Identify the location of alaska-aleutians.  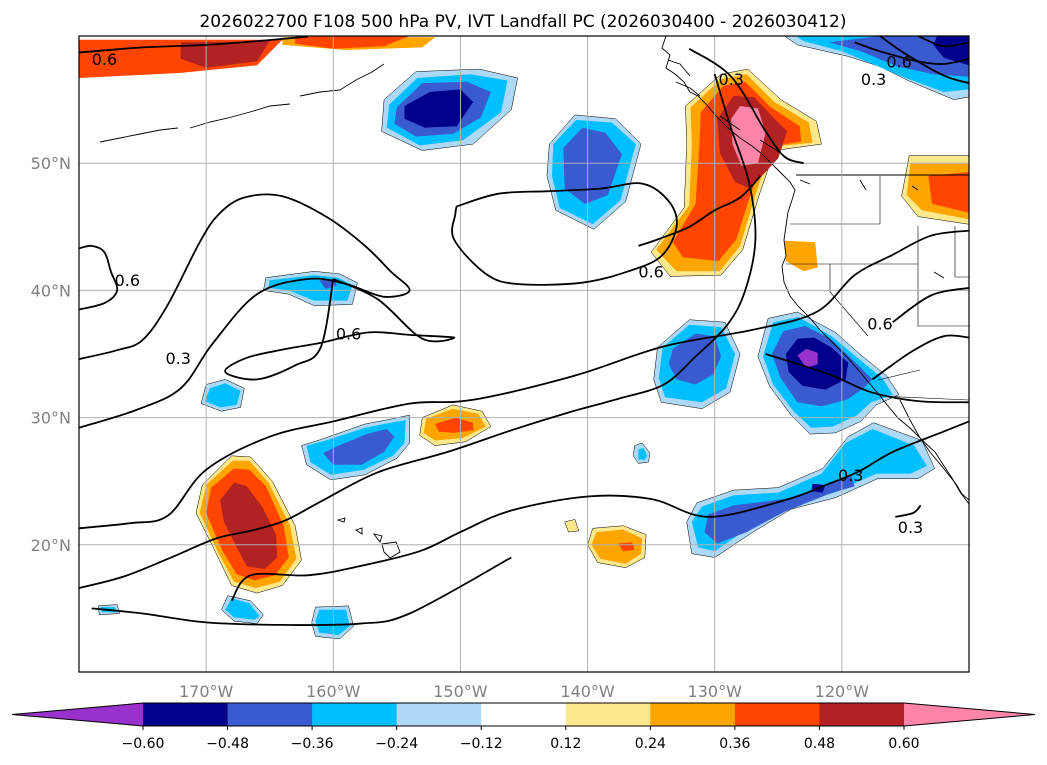
(242, 103).